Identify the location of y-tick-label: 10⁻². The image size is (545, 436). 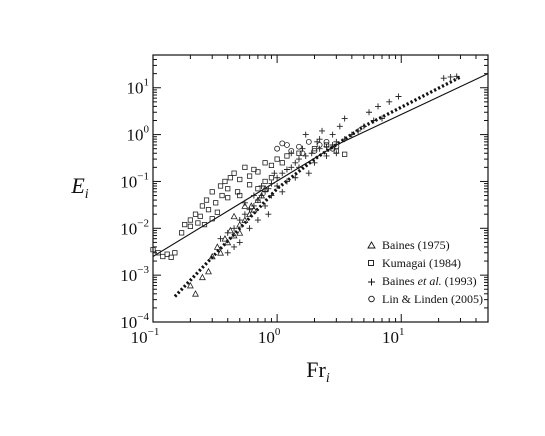
(134, 227).